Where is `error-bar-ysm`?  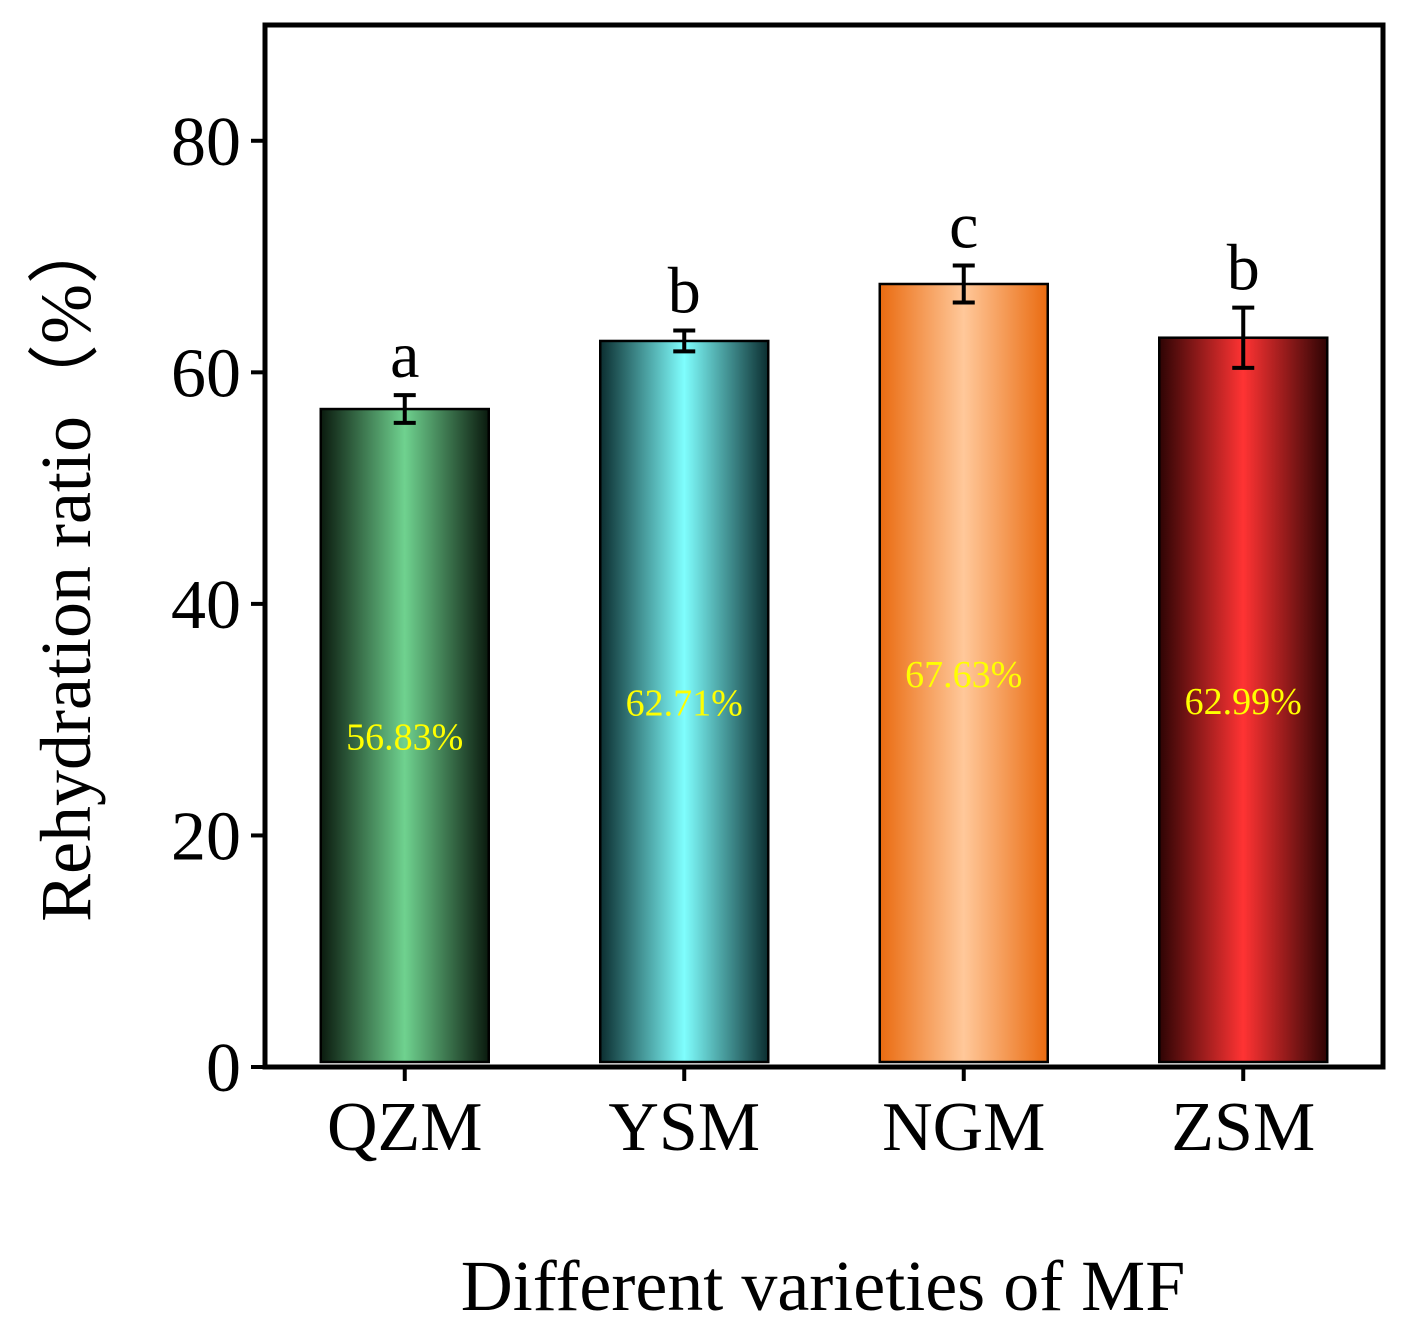 error-bar-ysm is located at coordinates (684, 341).